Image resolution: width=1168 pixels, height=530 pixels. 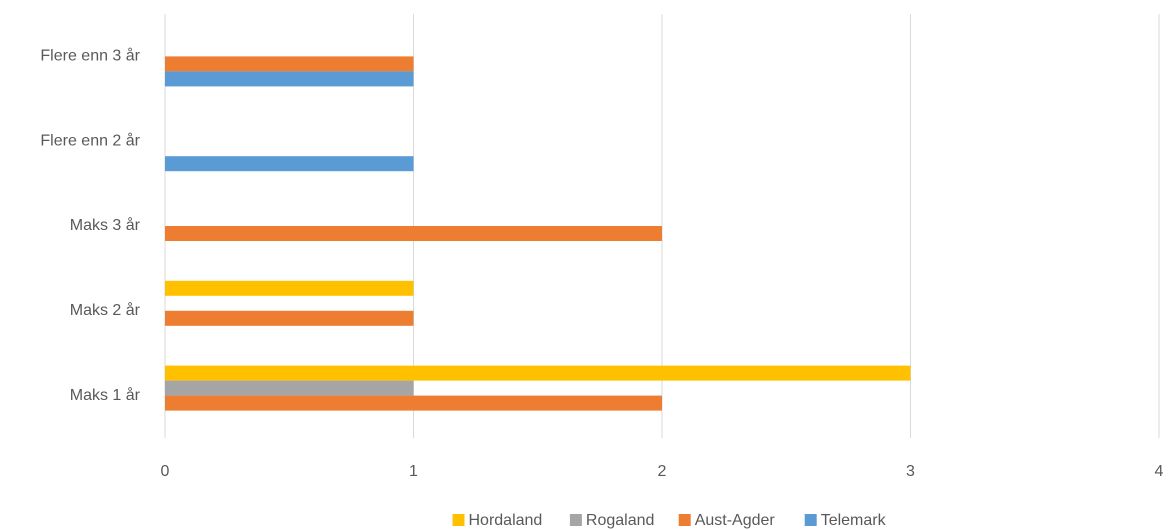 I want to click on y-tick-label: Flere enn 3 år, so click(x=90, y=56).